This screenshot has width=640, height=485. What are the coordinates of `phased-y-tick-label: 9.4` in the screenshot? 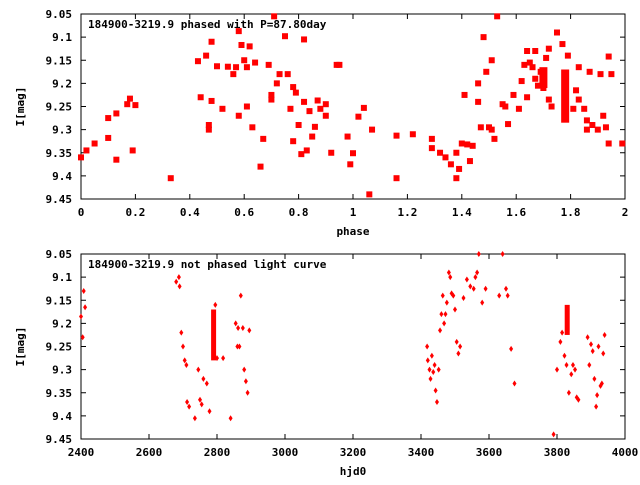 It's located at (62, 176).